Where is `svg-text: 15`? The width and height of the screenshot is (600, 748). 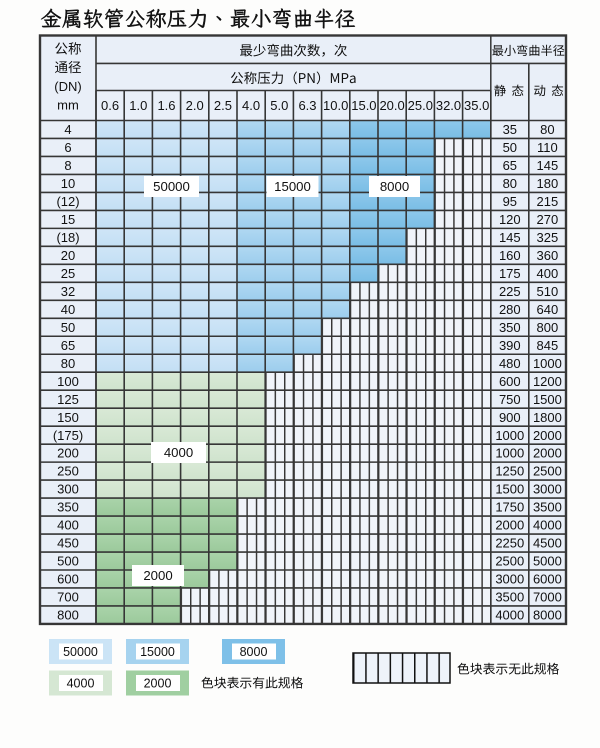 svg-text: 15 is located at coordinates (68, 219).